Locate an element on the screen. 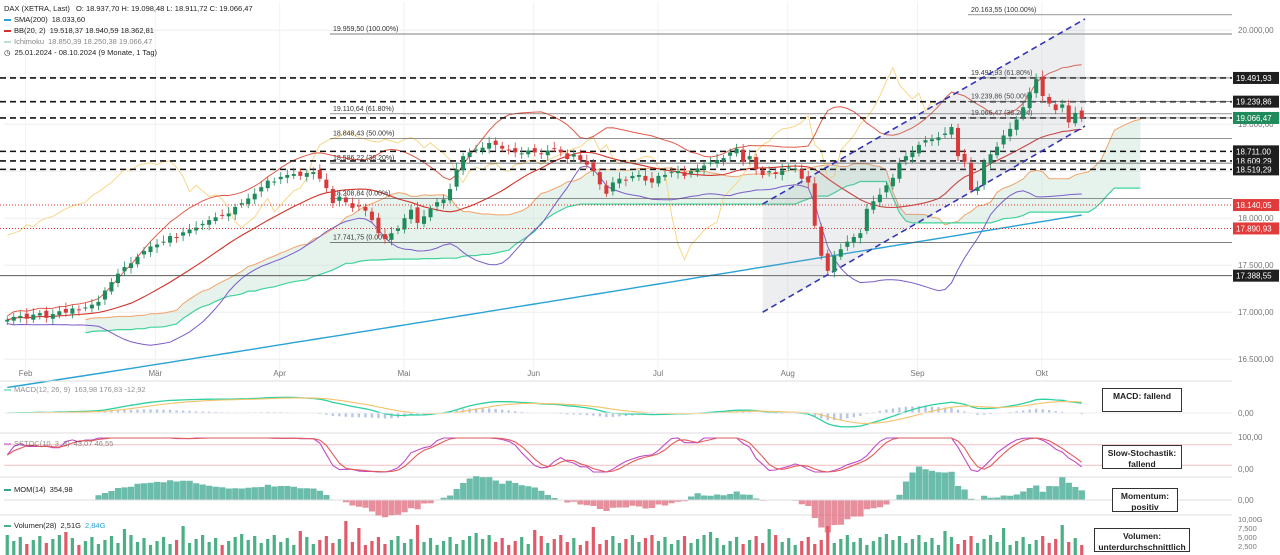 The width and height of the screenshot is (1280, 555). price-tag-label: 19.239,86 is located at coordinates (1254, 102).